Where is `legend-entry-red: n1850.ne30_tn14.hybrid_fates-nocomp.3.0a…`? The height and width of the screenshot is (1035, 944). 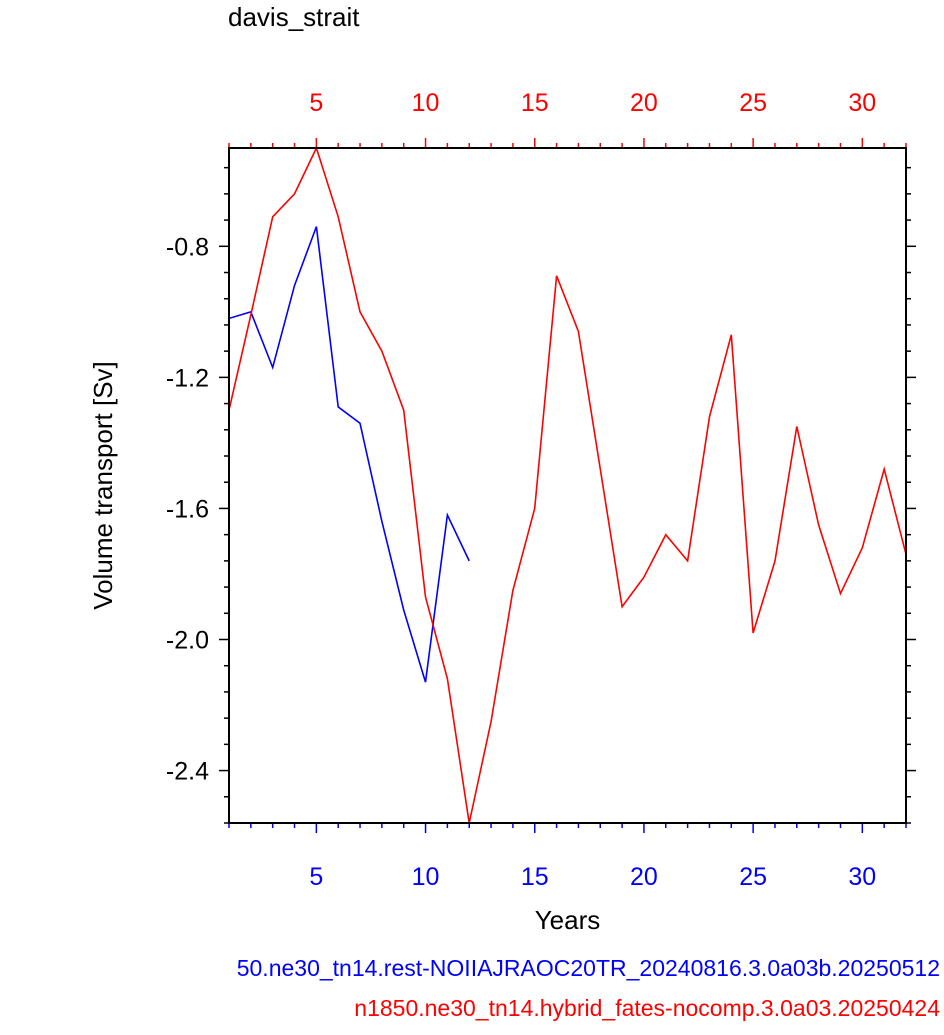
legend-entry-red: n1850.ne30_tn14.hybrid_fates-nocomp.3.0a… is located at coordinates (647, 1008).